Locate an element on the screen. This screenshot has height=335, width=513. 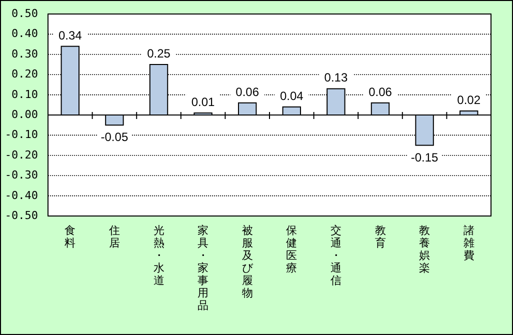
y-tick-label: 0.50 is located at coordinates (25, 13).